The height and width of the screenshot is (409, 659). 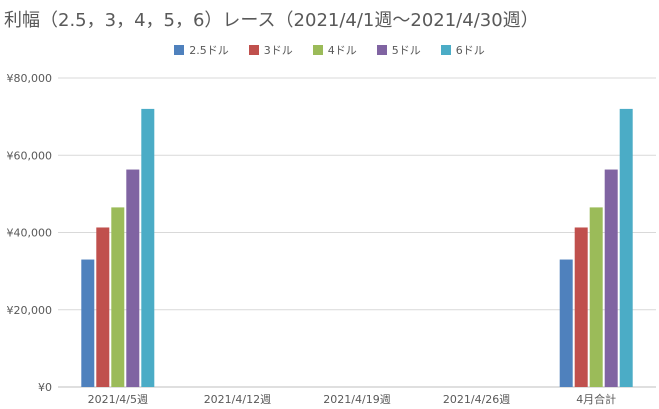 I want to click on chart-legend: 2.5ドル 3ドル 4ドル 5ドル 6ドル, so click(x=329, y=50).